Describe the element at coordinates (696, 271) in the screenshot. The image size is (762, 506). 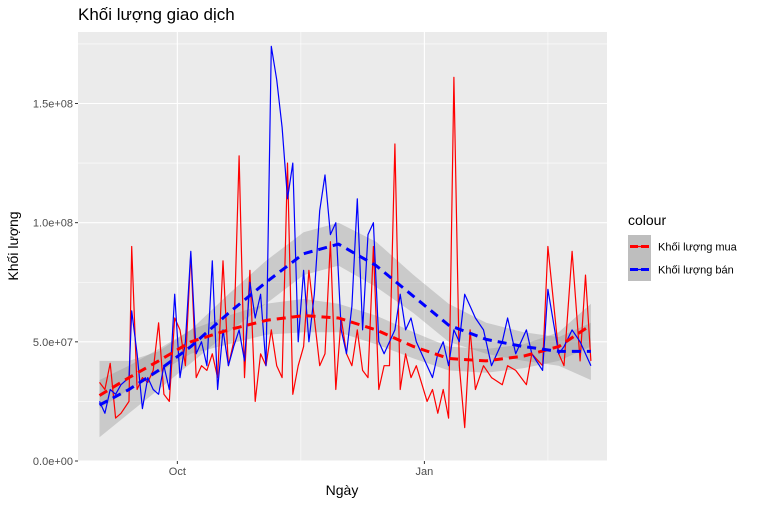
I see `legend-label-khoi-luong-ban: Khối lượng bán` at that location.